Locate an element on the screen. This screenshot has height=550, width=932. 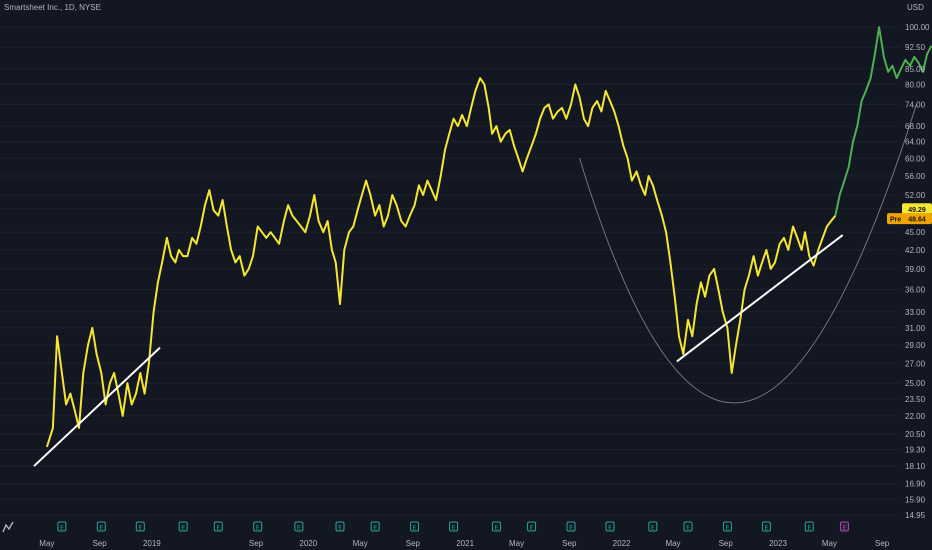
recent-price-series is located at coordinates (883, 121).